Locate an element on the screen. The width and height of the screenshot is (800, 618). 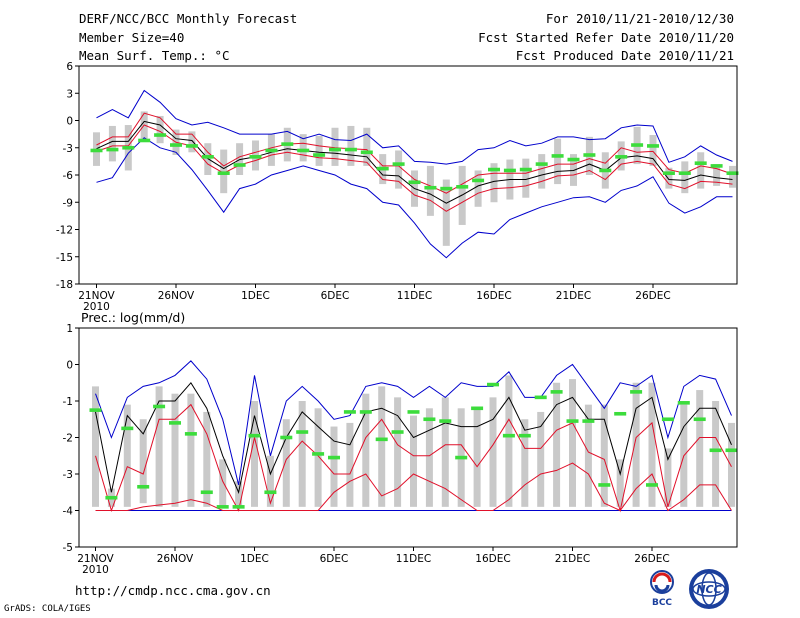
precip-y-tick-label: 1 is located at coordinates (69, 329).